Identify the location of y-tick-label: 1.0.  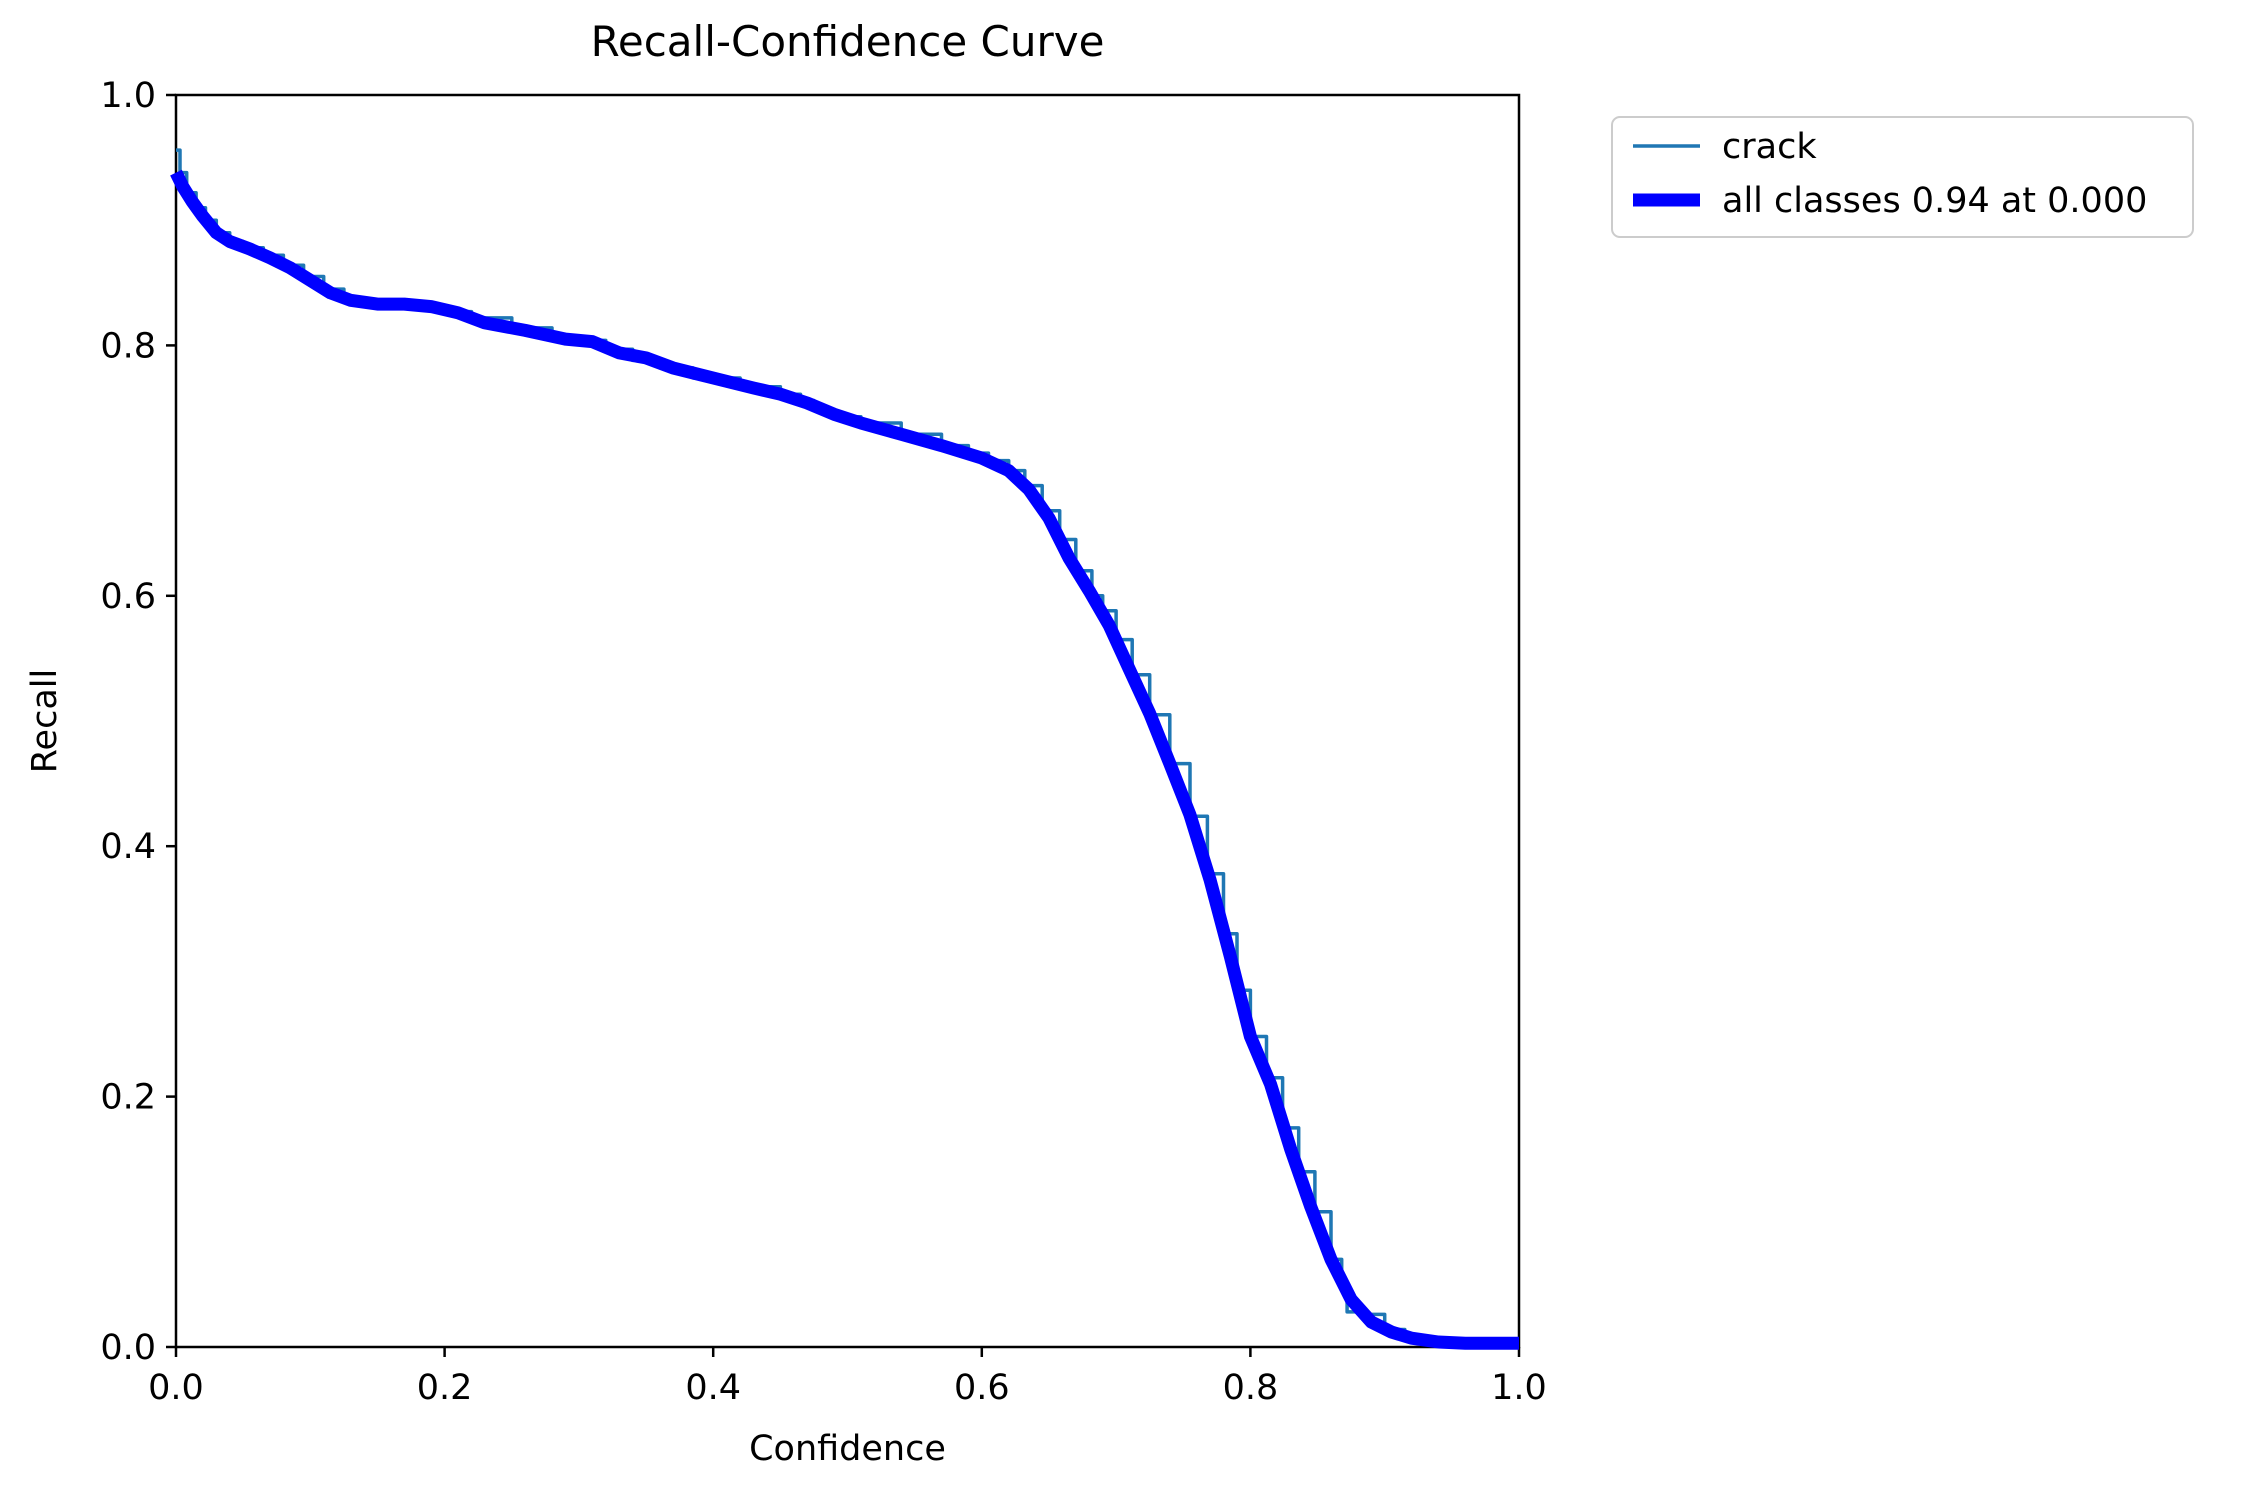
(128, 96).